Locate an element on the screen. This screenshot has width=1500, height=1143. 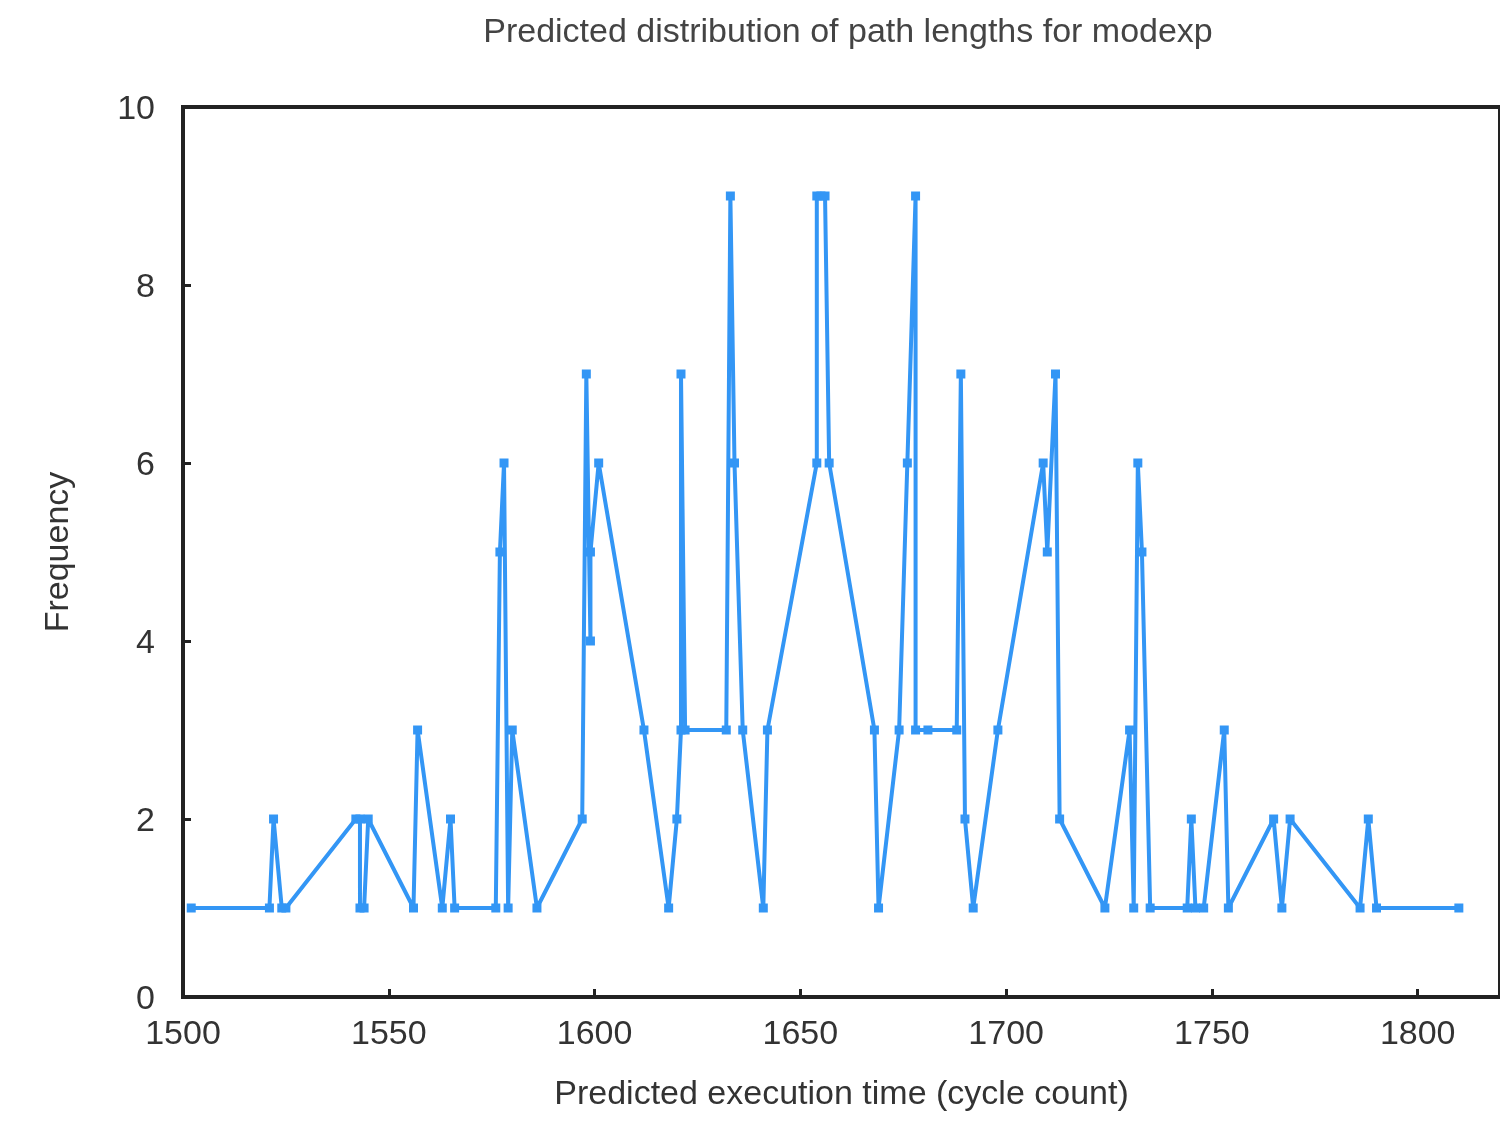
chart-title: Predicted distribution of path lengths for modexp is located at coordinates (848, 30).